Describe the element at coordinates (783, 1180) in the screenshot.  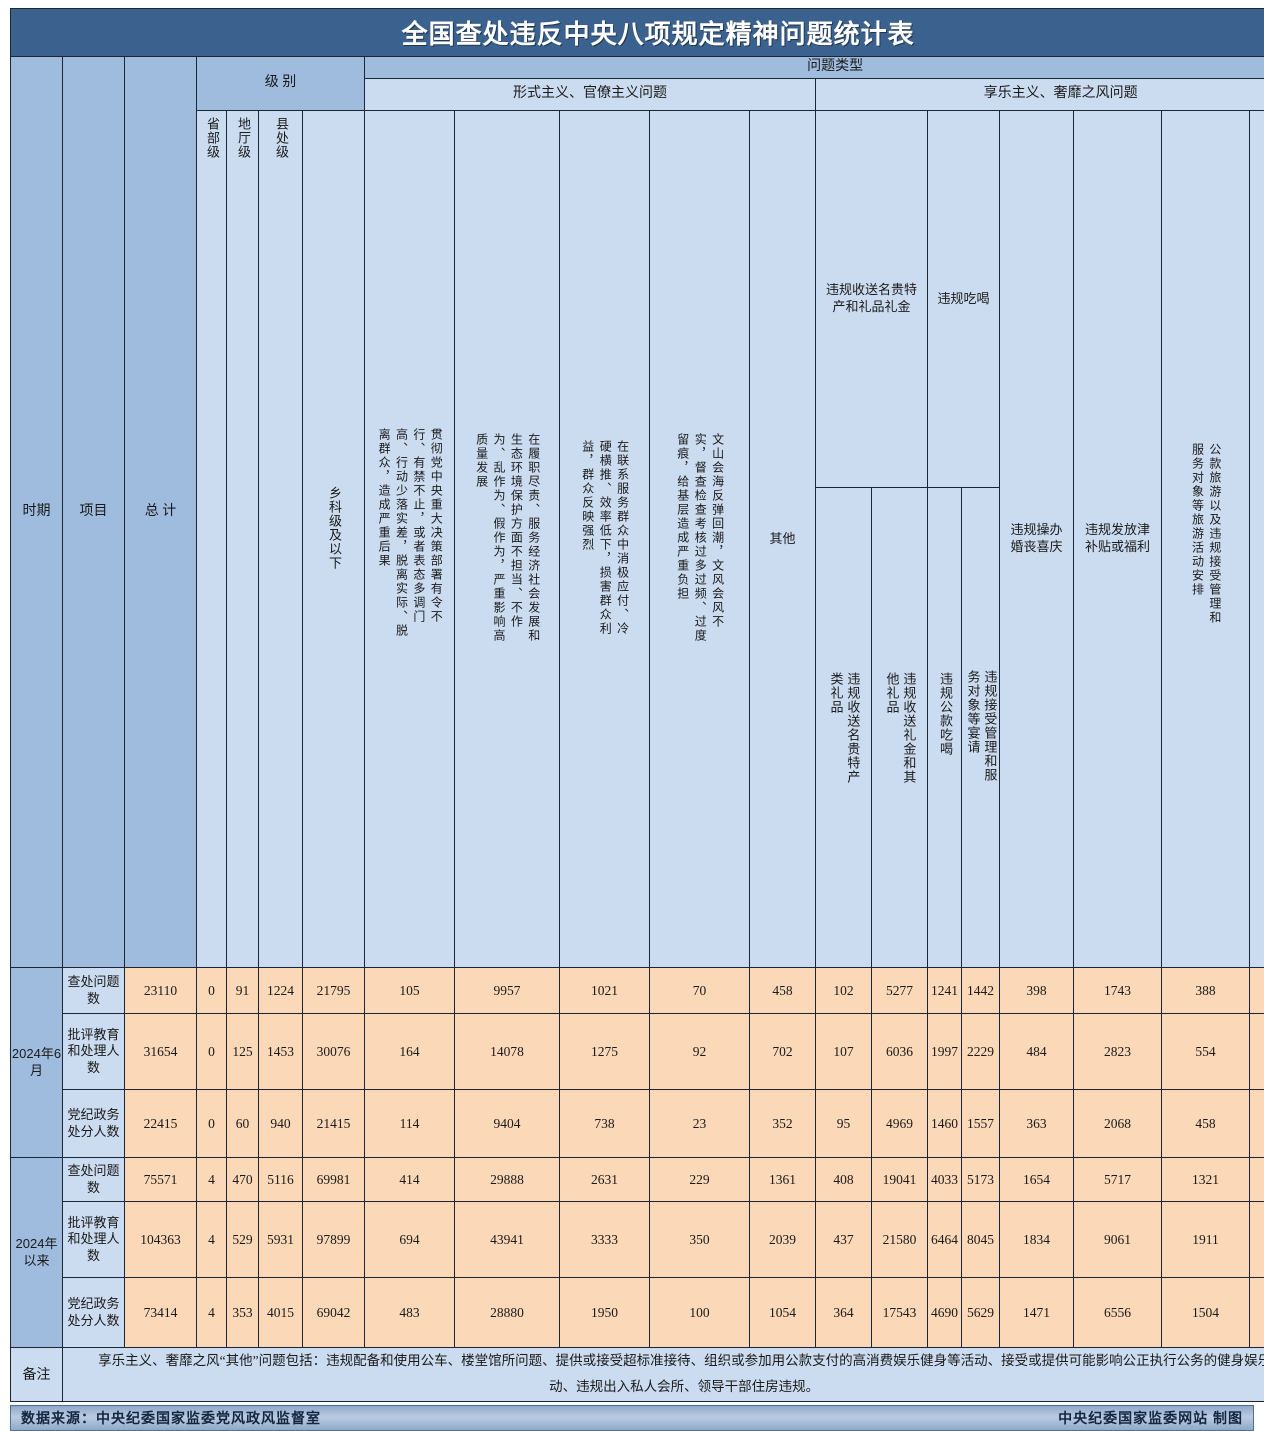
I see `cell-formalism: 1361` at that location.